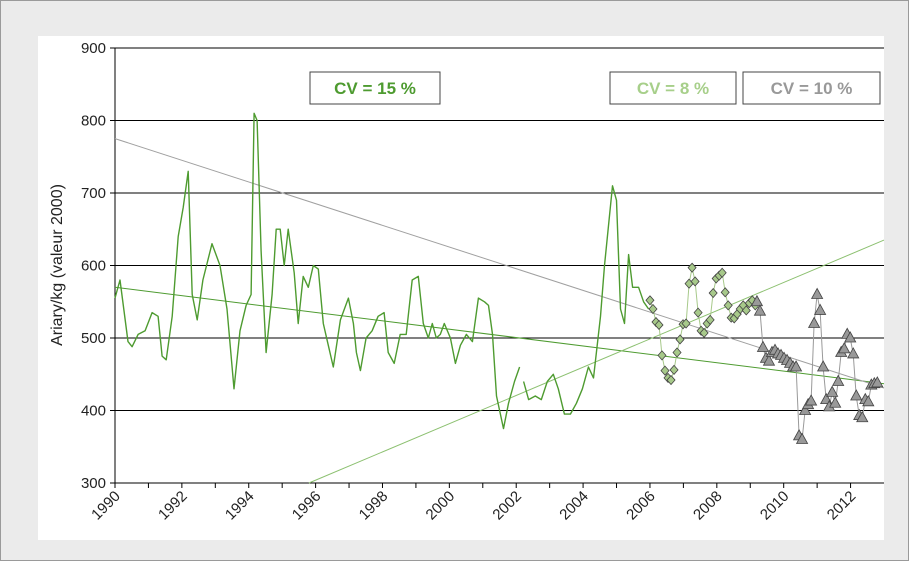 This screenshot has width=909, height=566. Describe the element at coordinates (93, 266) in the screenshot. I see `y-tick-label: 600` at that location.